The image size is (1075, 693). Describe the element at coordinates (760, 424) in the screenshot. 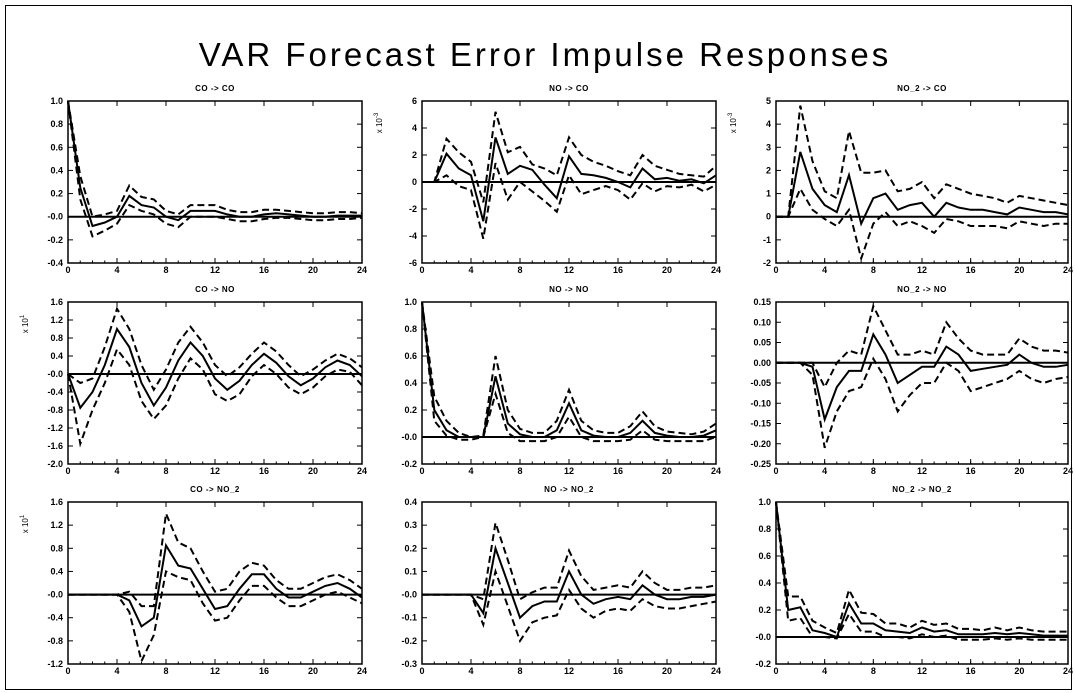

I see `y-tick-label: -0.15` at that location.